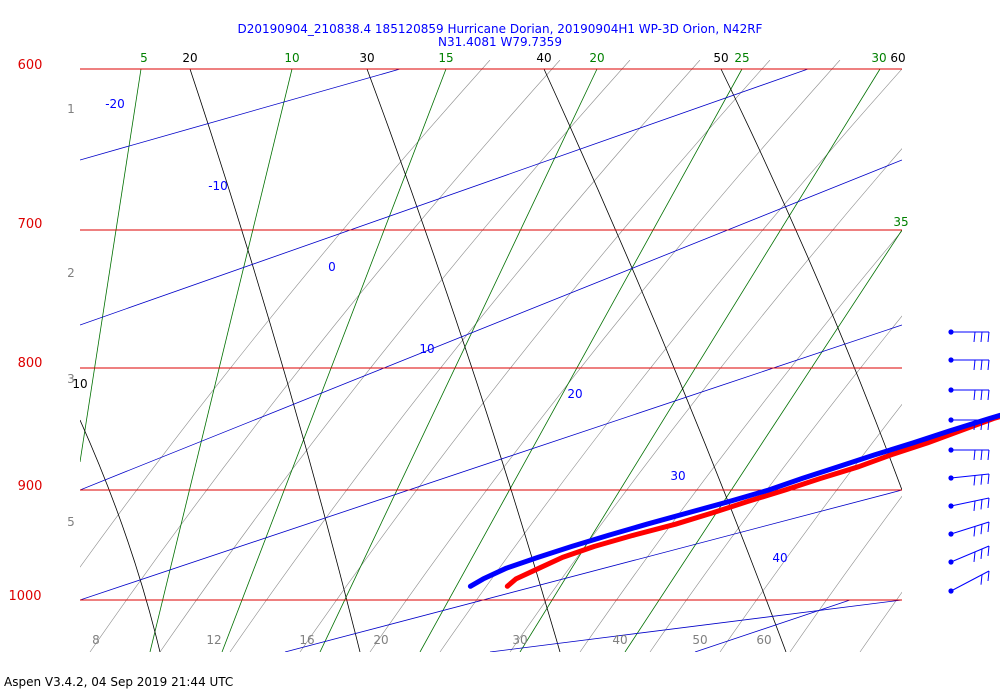  Describe the element at coordinates (111, 265) in the screenshot. I see `mixing-ratio-line` at that location.